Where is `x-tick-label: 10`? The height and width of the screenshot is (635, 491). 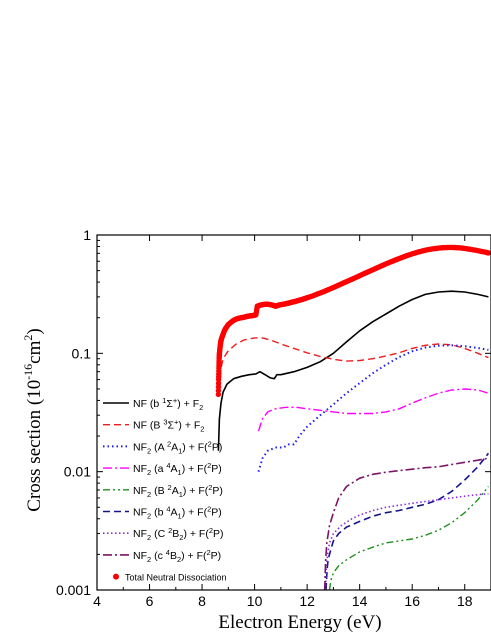 x-tick-label: 10 is located at coordinates (255, 601).